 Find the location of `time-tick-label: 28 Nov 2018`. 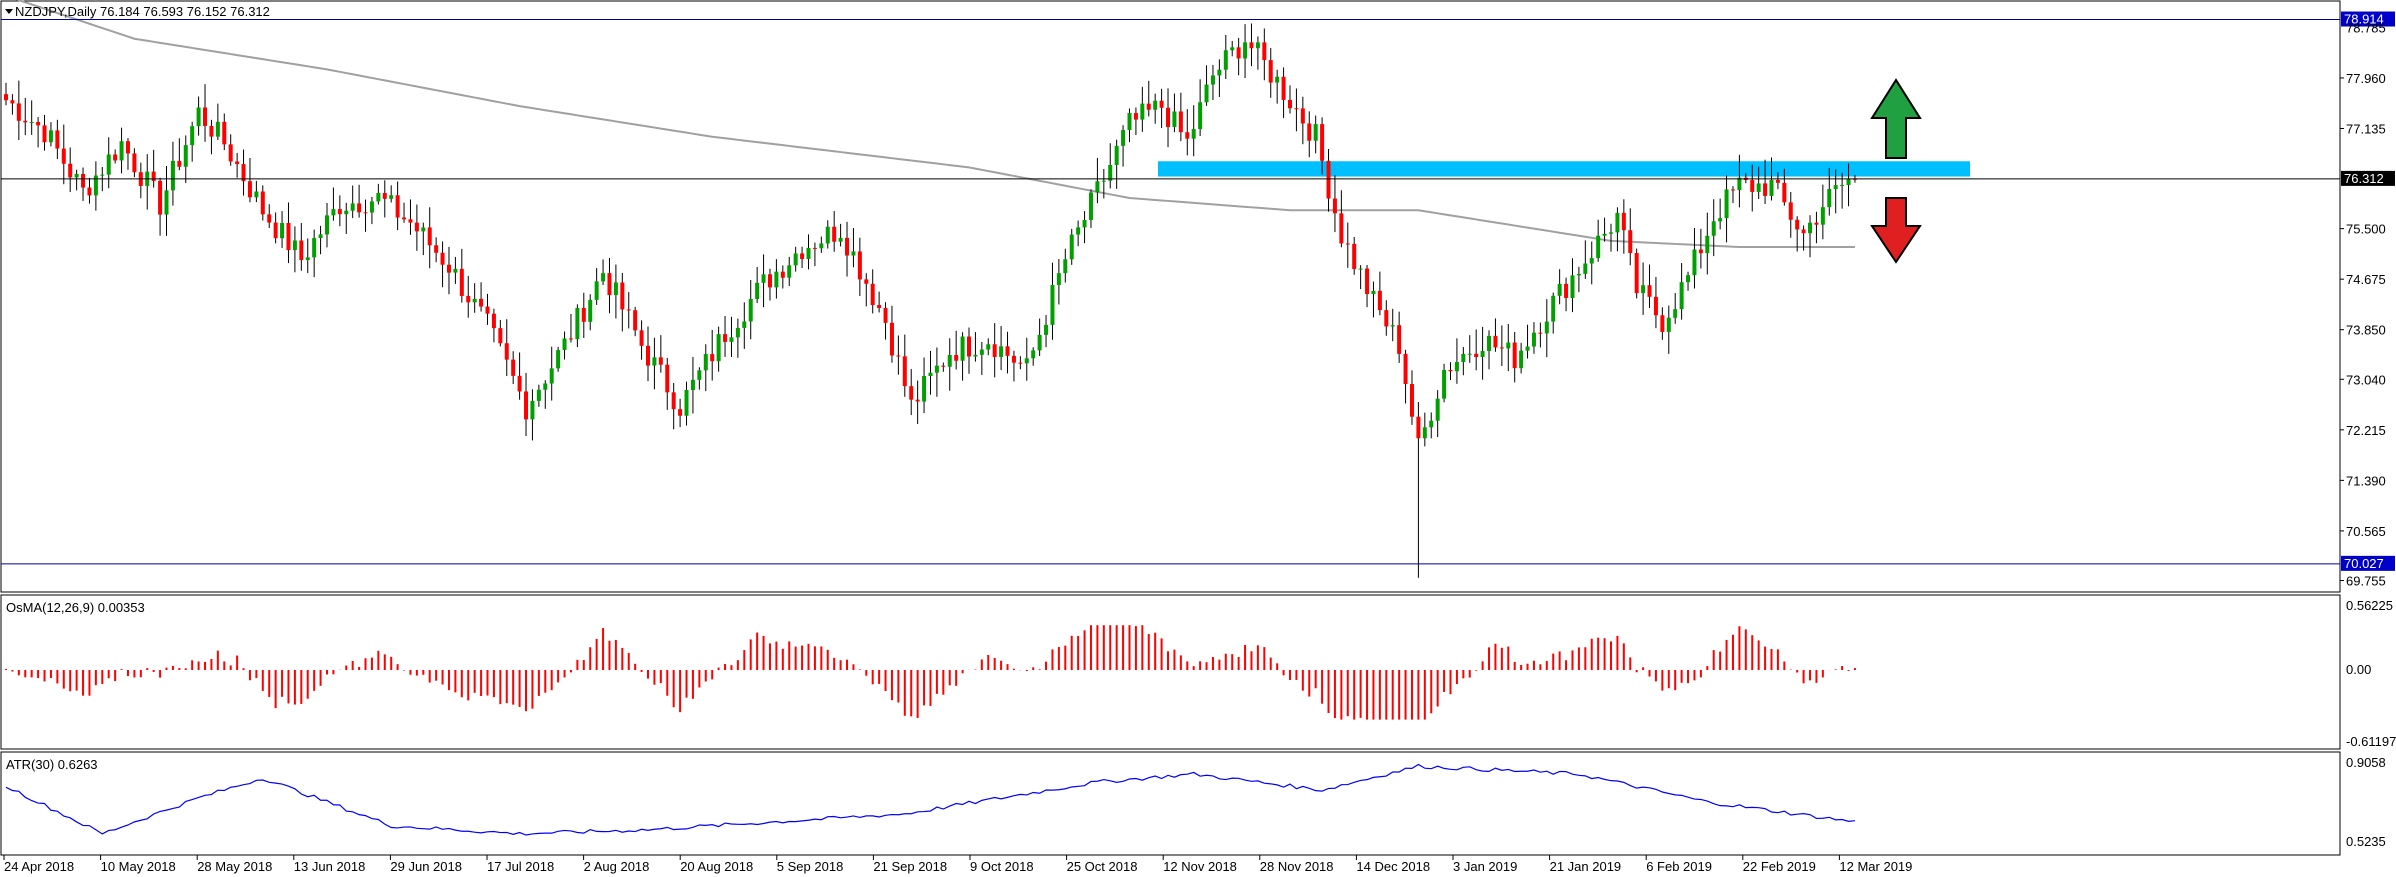

time-tick-label: 28 Nov 2018 is located at coordinates (1297, 866).